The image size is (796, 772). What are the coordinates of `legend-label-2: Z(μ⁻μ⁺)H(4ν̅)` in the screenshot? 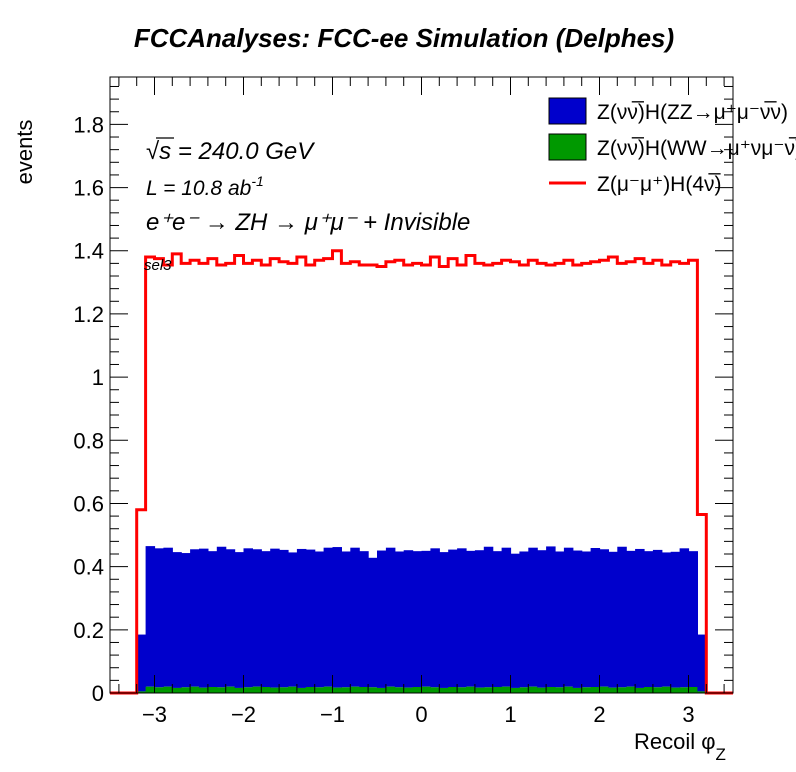 It's located at (659, 184).